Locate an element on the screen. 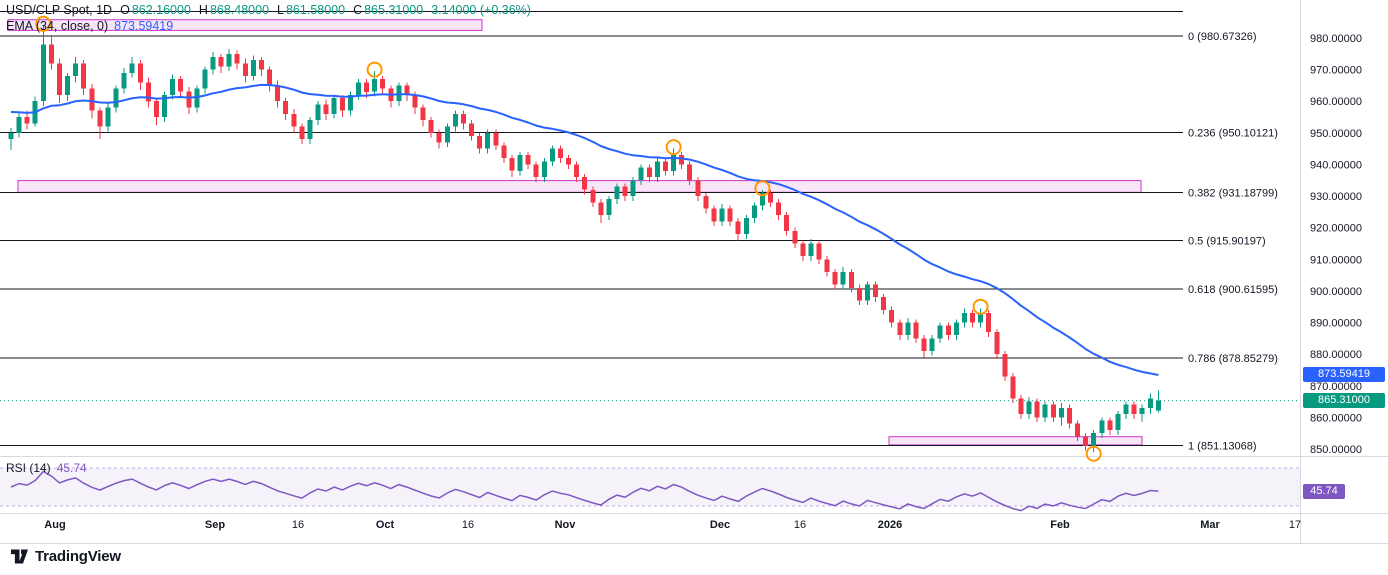 This screenshot has width=1388, height=575. rsi-axis-label: 45.74 is located at coordinates (1324, 491).